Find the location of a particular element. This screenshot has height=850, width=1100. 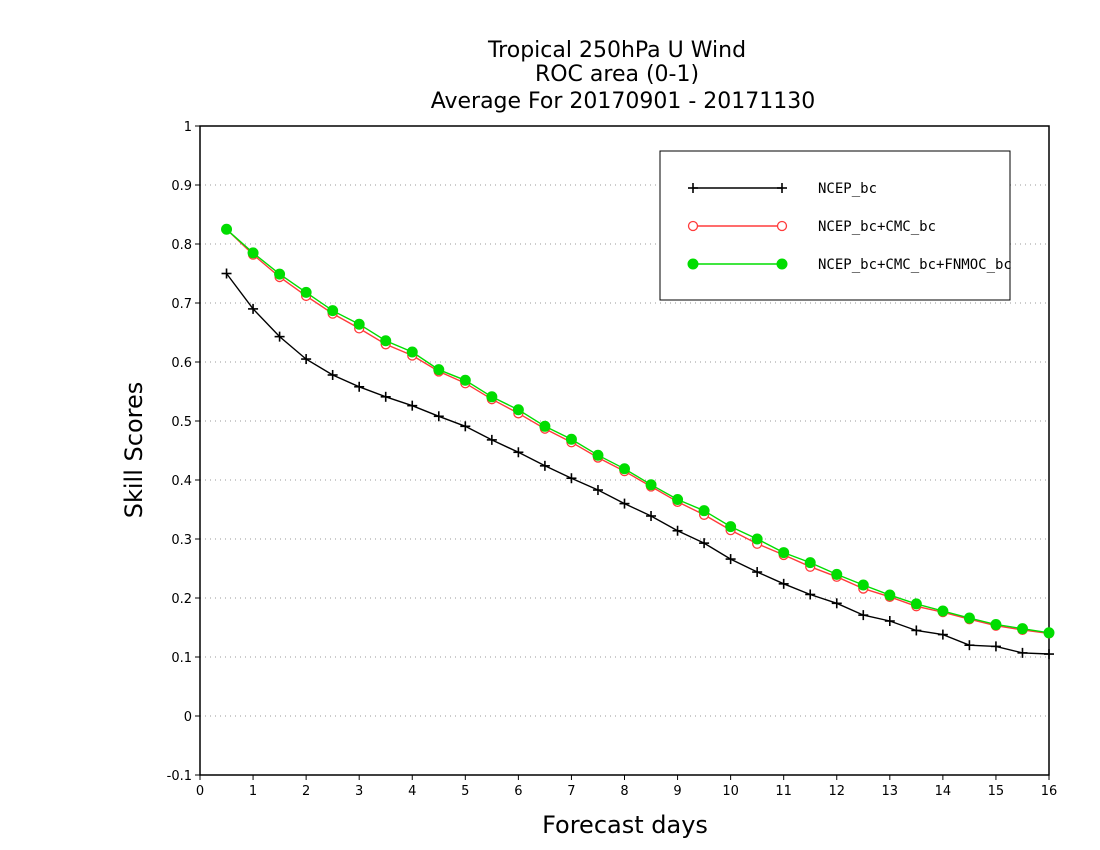

x-tick-label: 12 is located at coordinates (836, 791).